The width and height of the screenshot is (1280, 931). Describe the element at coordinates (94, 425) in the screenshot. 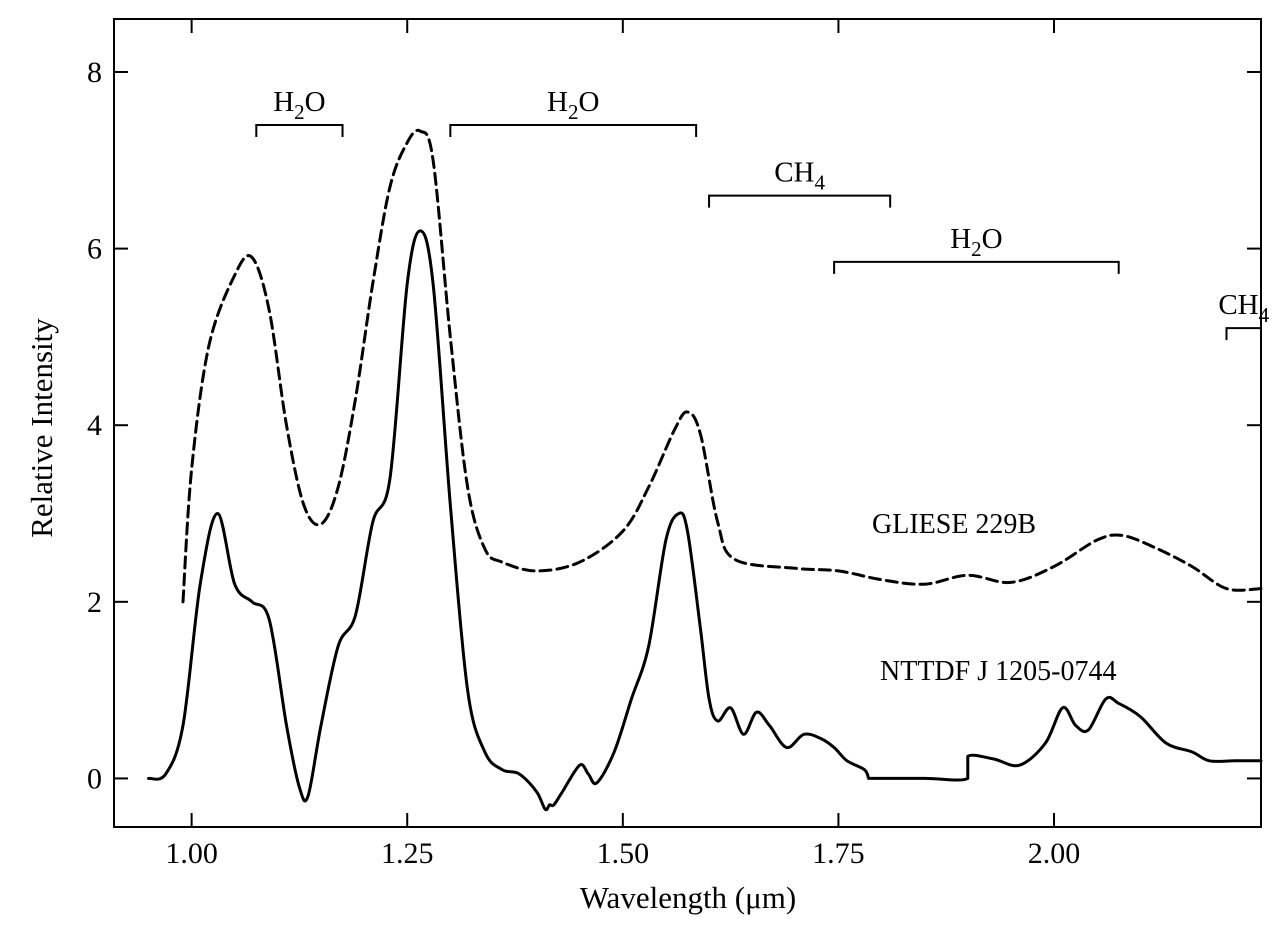

I see `y-tick-label: 4` at that location.